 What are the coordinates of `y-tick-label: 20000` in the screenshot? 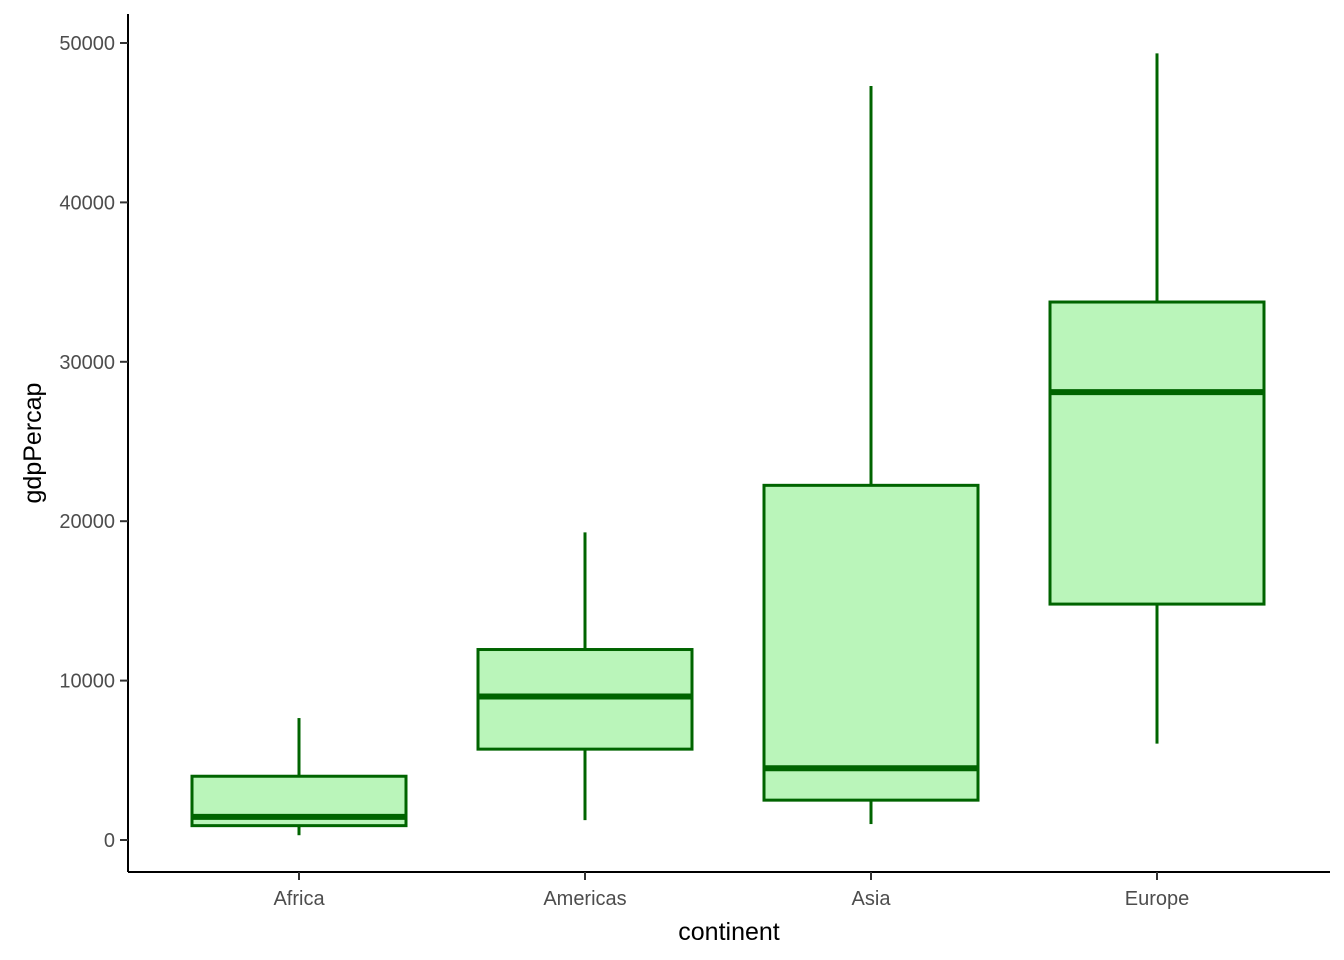 It's located at (87, 522).